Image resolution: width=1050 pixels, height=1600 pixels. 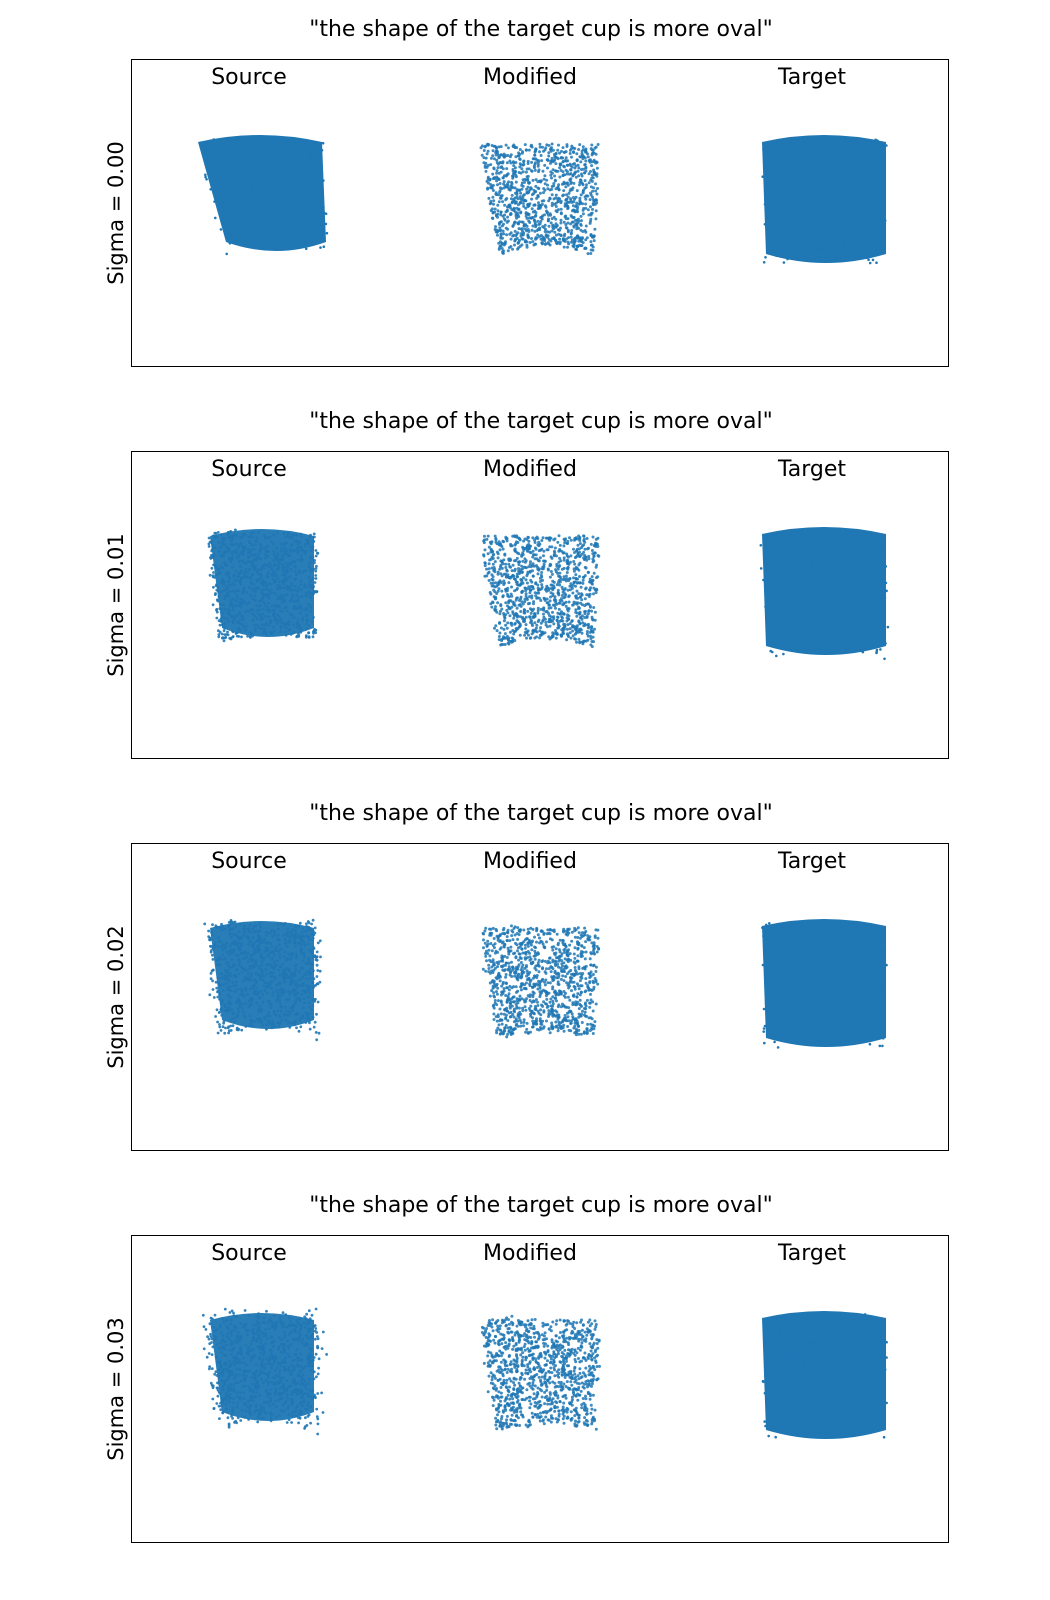 I want to click on y-axis-label: Sigma = 0.02, so click(x=116, y=997).